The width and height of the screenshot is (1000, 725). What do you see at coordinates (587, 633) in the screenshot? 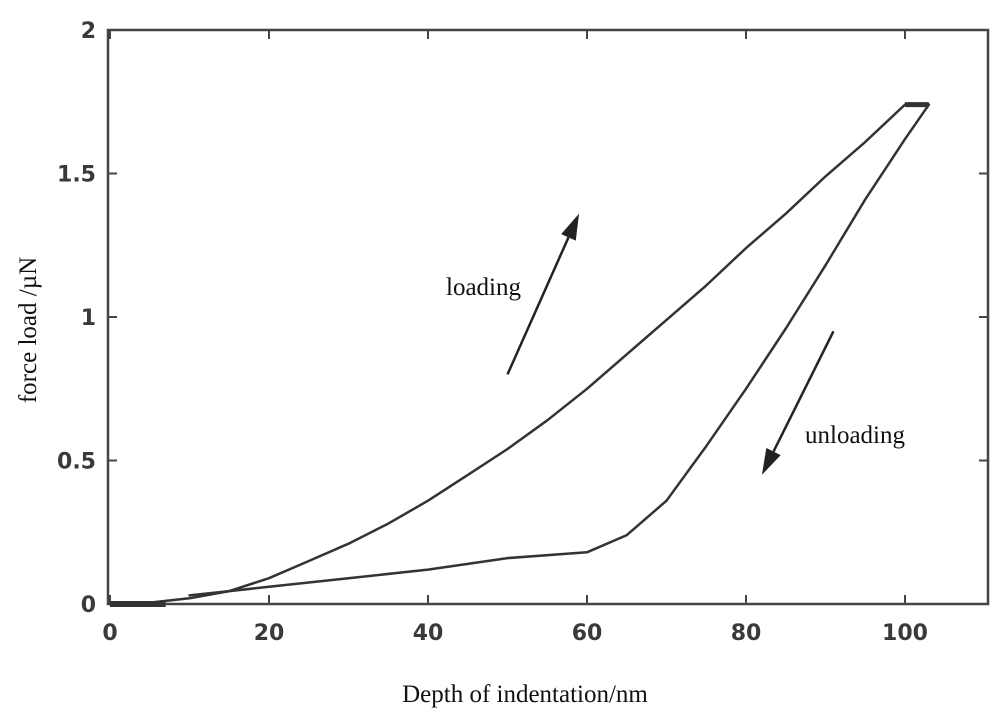
I see `x-tick-label: 60` at bounding box center [587, 633].